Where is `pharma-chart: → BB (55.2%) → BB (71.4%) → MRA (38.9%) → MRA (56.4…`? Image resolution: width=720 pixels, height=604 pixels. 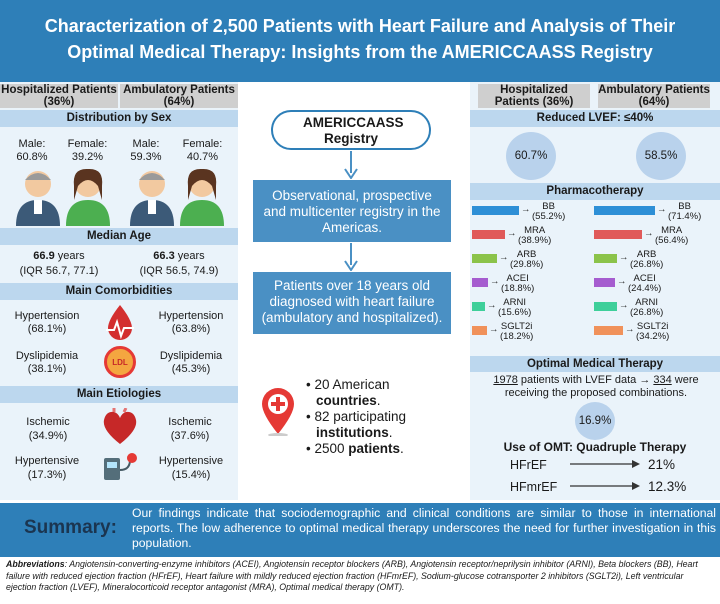
pharma-chart: → BB (55.2%) → BB (71.4%) → MRA (38.9%) → MRA (56.4… is located at coordinates (595, 277).